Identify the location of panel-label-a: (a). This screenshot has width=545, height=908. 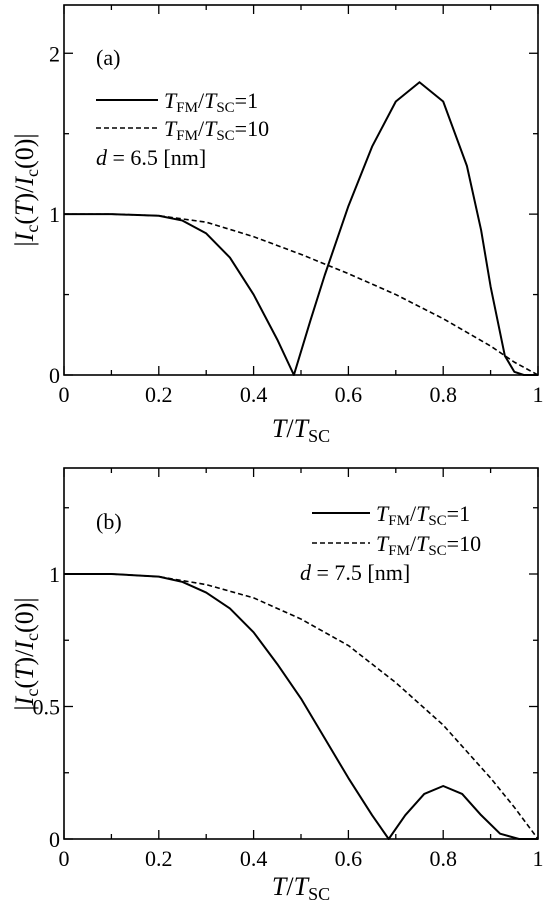
(108, 57).